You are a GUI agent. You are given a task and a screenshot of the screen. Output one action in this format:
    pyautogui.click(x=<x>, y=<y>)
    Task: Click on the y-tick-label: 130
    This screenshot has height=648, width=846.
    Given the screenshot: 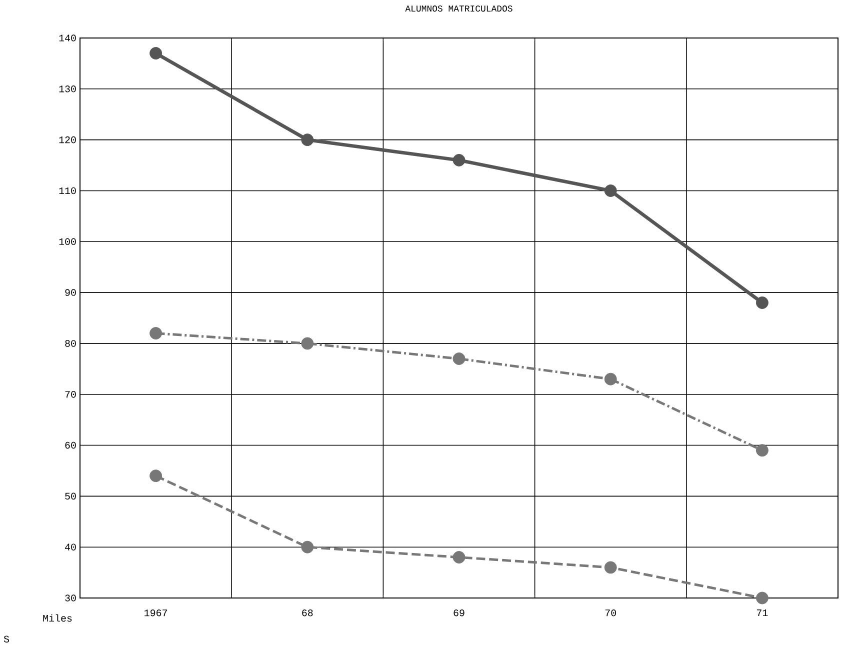 What is the action you would take?
    pyautogui.click(x=67, y=89)
    